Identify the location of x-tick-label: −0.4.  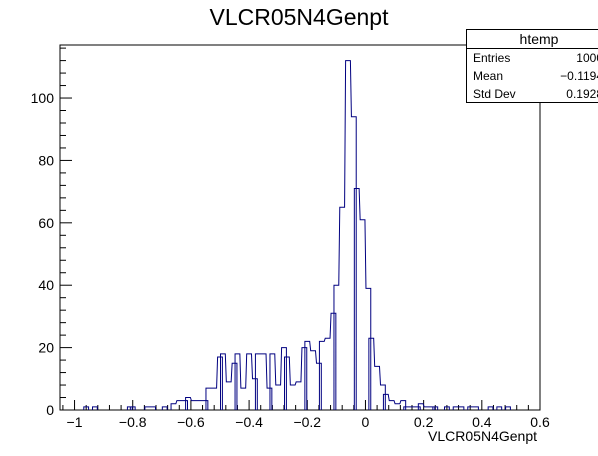
(249, 422).